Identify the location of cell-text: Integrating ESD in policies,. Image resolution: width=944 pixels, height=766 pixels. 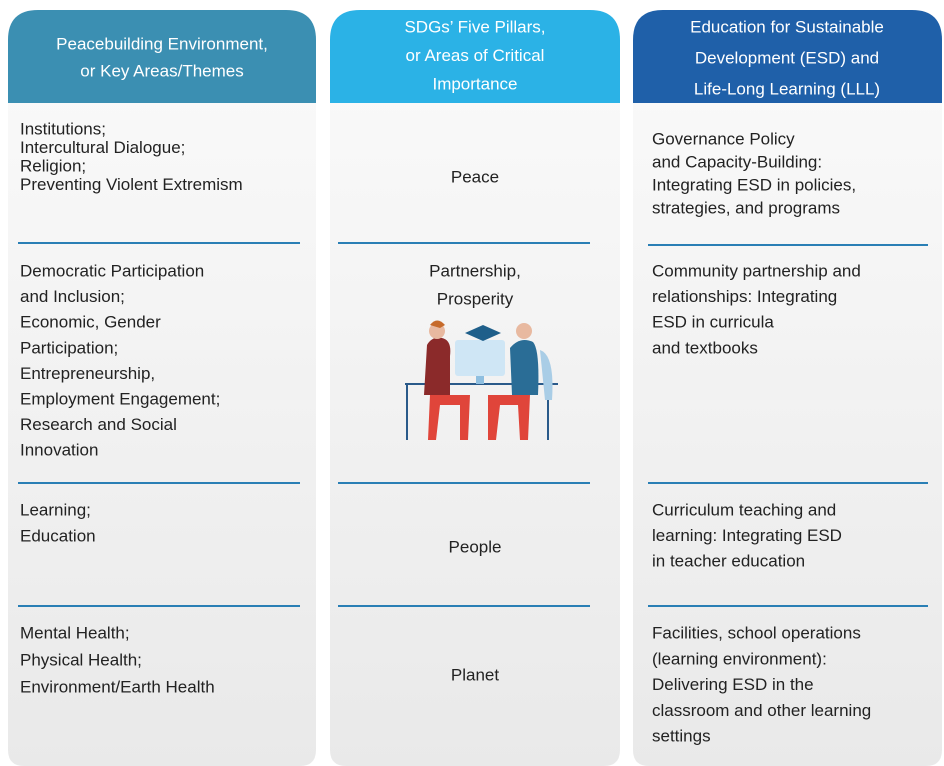
(754, 184).